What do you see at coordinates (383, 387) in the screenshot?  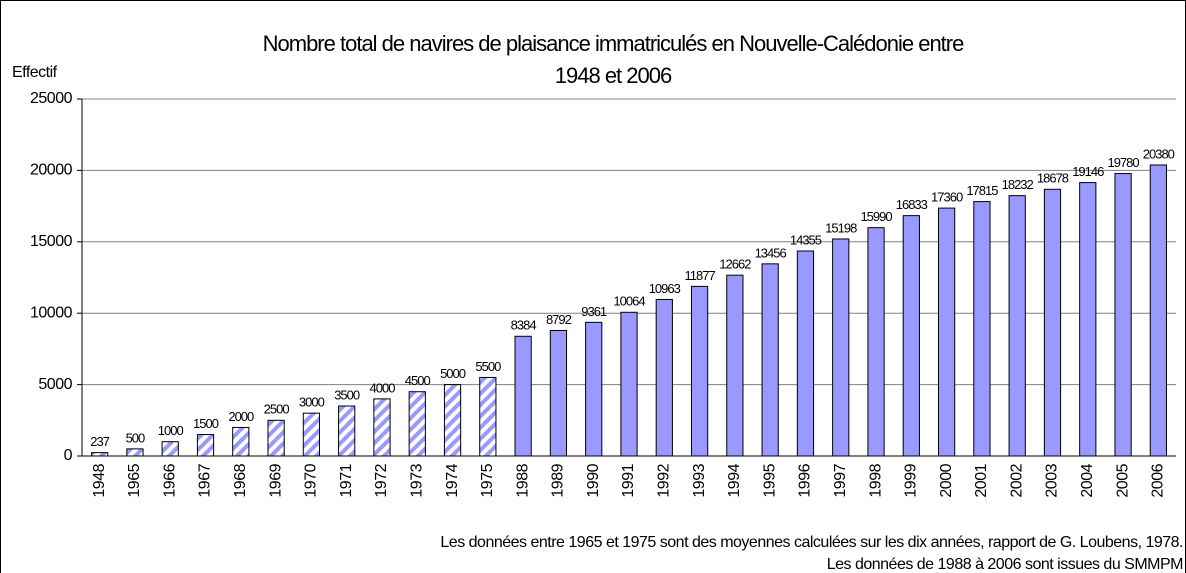 I see `value-label: 4000` at bounding box center [383, 387].